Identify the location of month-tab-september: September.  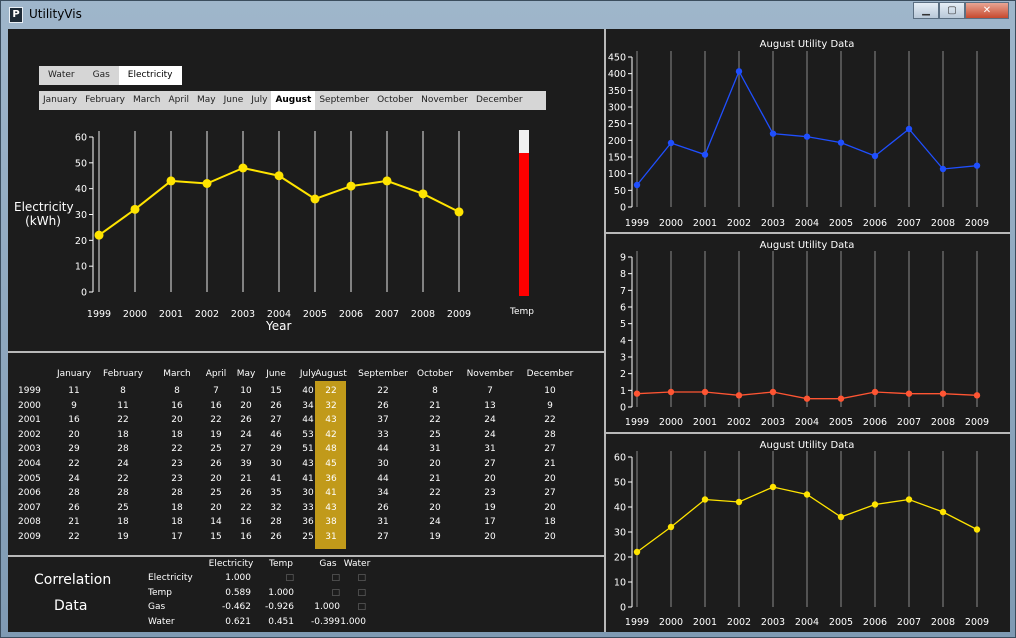
(344, 100).